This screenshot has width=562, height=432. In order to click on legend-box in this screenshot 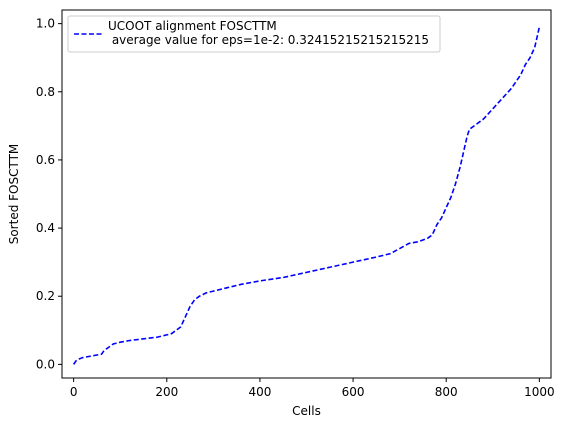, I will do `click(254, 34)`.